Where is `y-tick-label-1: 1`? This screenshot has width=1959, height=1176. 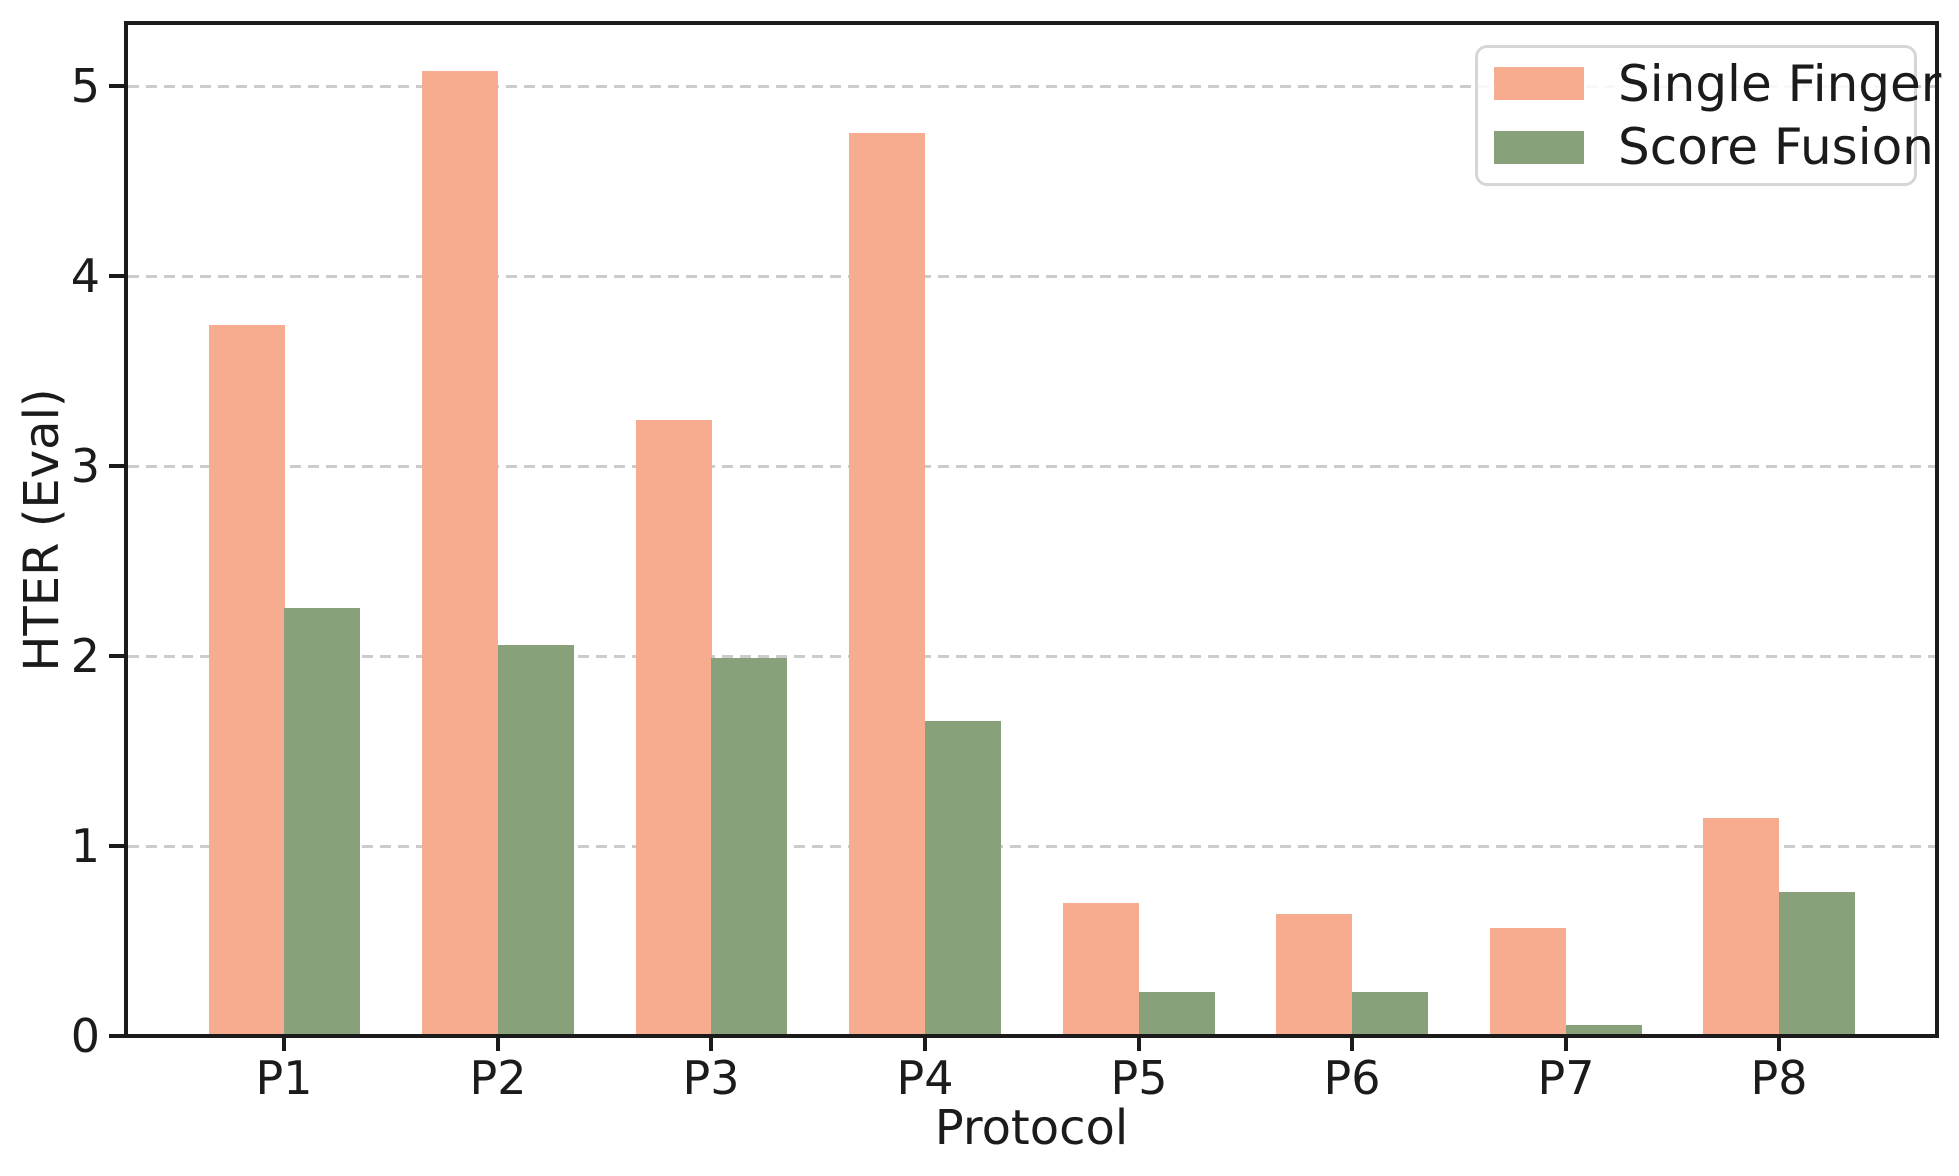 y-tick-label-1: 1 is located at coordinates (85, 846).